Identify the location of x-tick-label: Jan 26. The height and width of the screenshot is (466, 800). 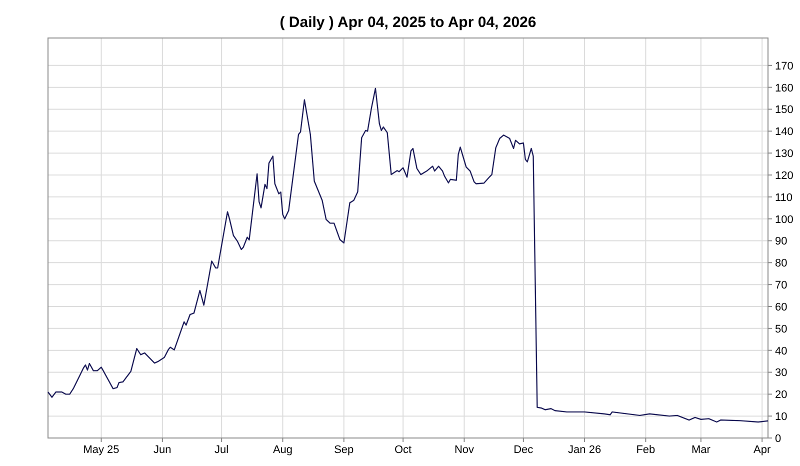
(585, 450).